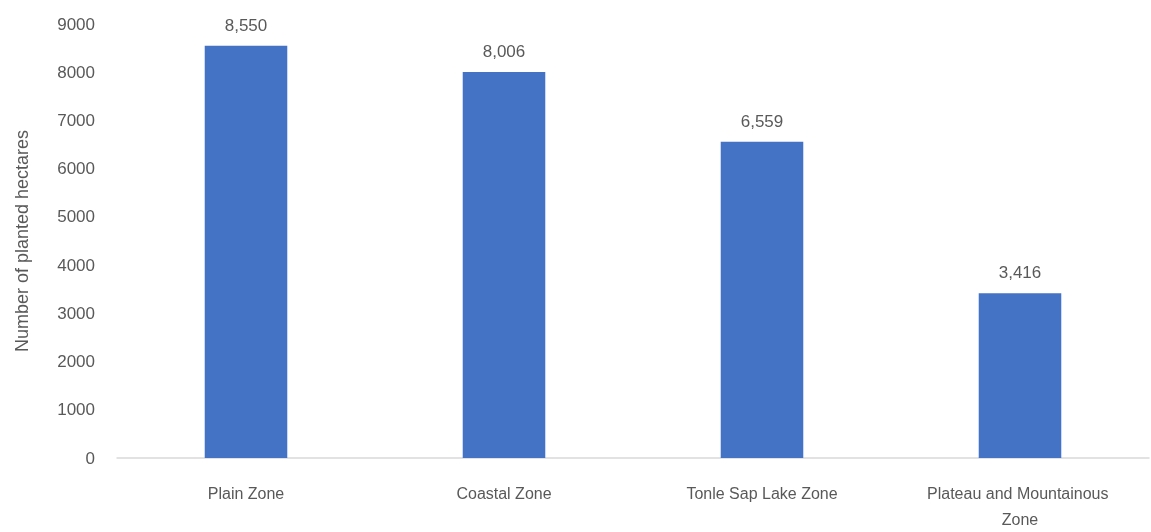 Image resolution: width=1151 pixels, height=532 pixels. I want to click on y-axis-title: Number of planted hectares, so click(22, 241).